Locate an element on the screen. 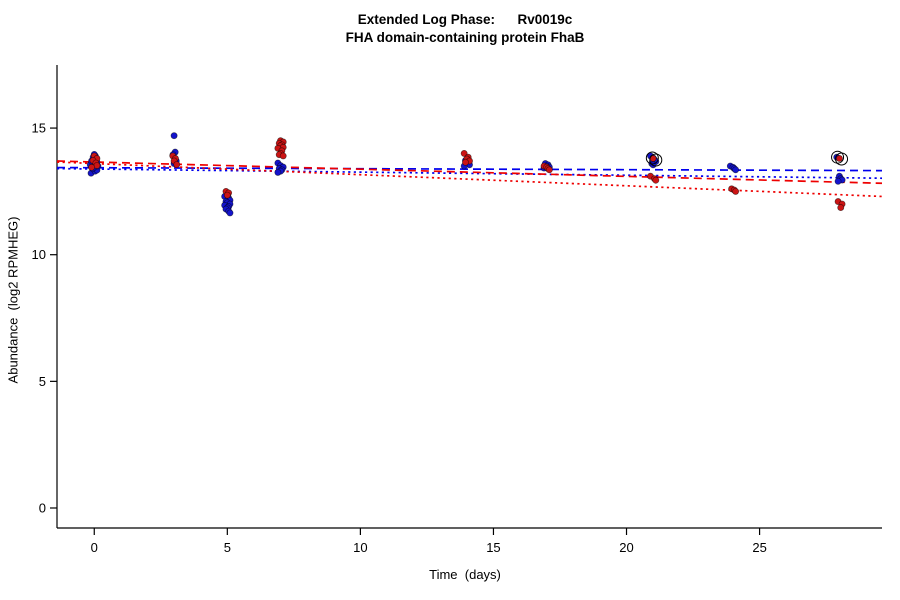 This screenshot has height=600, width=900. plot-title-line2: FHA domain-containing protein FhaB is located at coordinates (465, 37).